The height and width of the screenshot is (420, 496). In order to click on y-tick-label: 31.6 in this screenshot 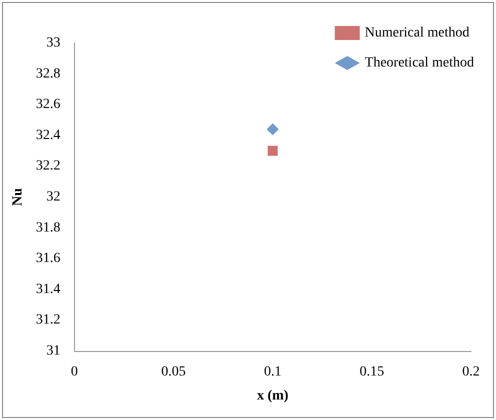, I will do `click(48, 258)`.